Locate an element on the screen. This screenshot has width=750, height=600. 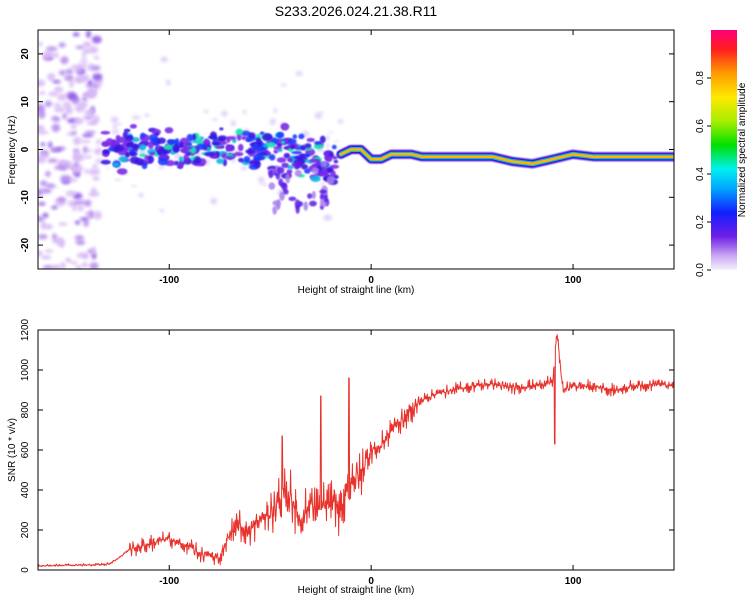
spectrogram-y-tick-label: 10 is located at coordinates (25, 102).